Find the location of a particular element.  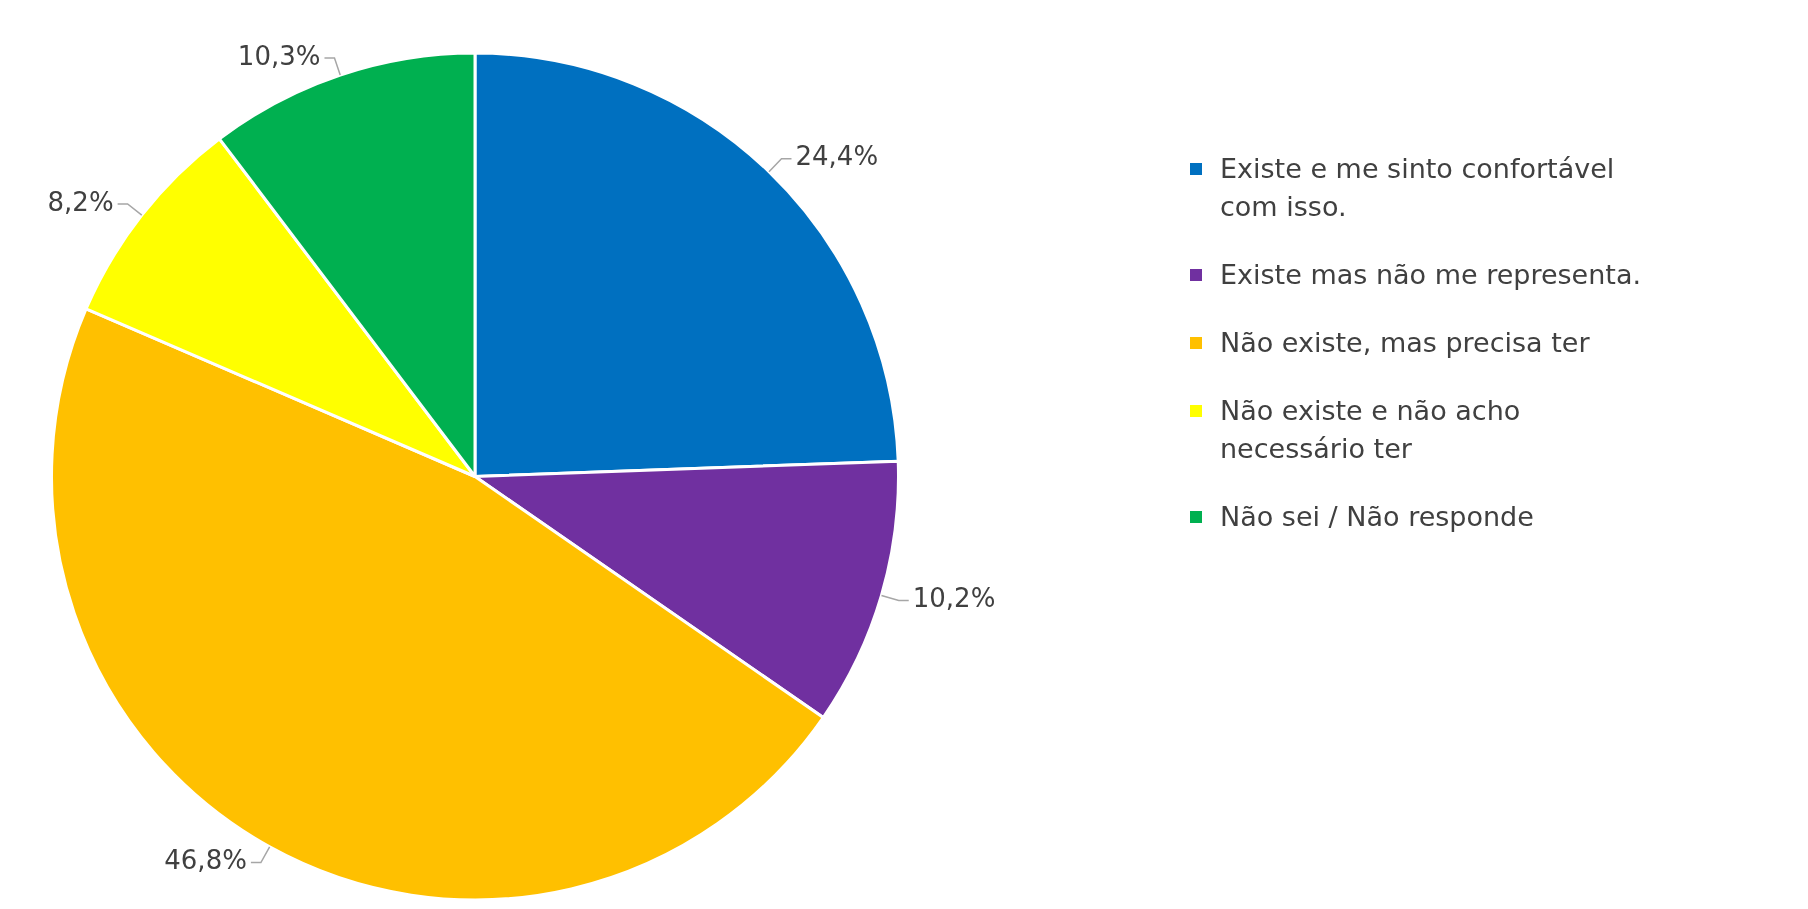

data-label: 46,8% is located at coordinates (205, 860).